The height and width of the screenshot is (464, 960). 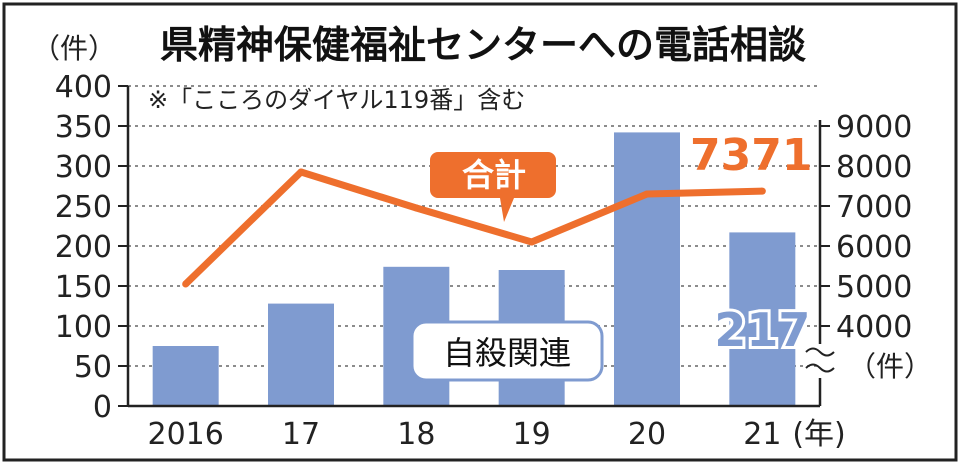 What do you see at coordinates (494, 175) in the screenshot?
I see `legend-total-label: 合計` at bounding box center [494, 175].